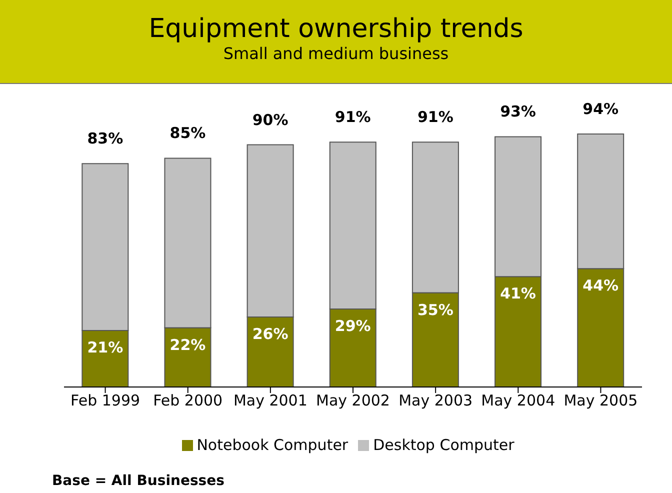  What do you see at coordinates (105, 347) in the screenshot?
I see `data-label: 21%` at bounding box center [105, 347].